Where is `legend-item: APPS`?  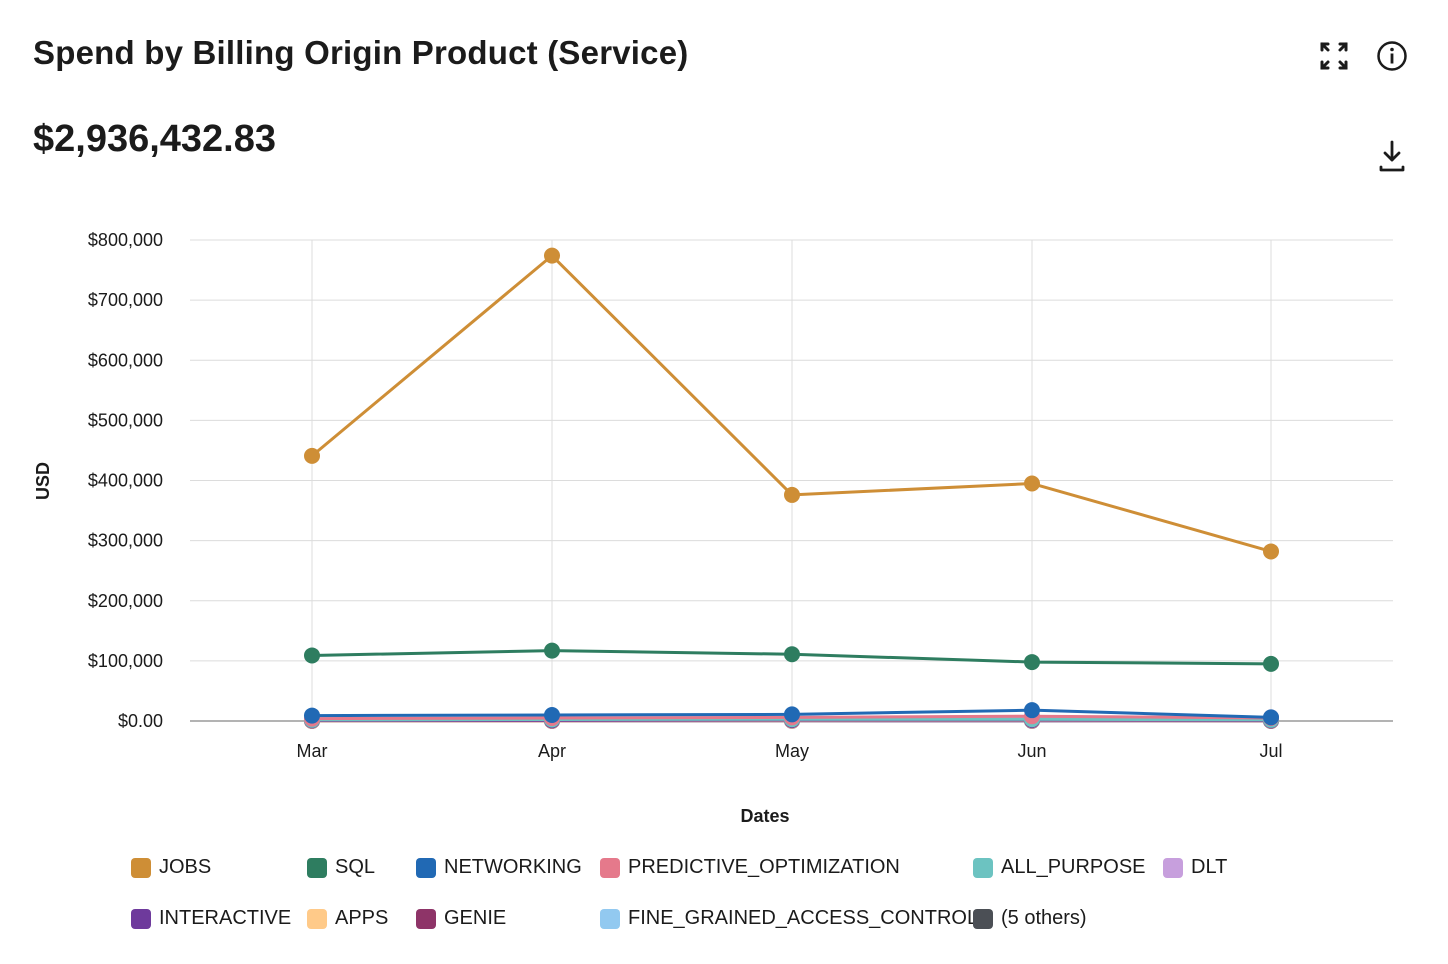
legend-item: APPS is located at coordinates (347, 918).